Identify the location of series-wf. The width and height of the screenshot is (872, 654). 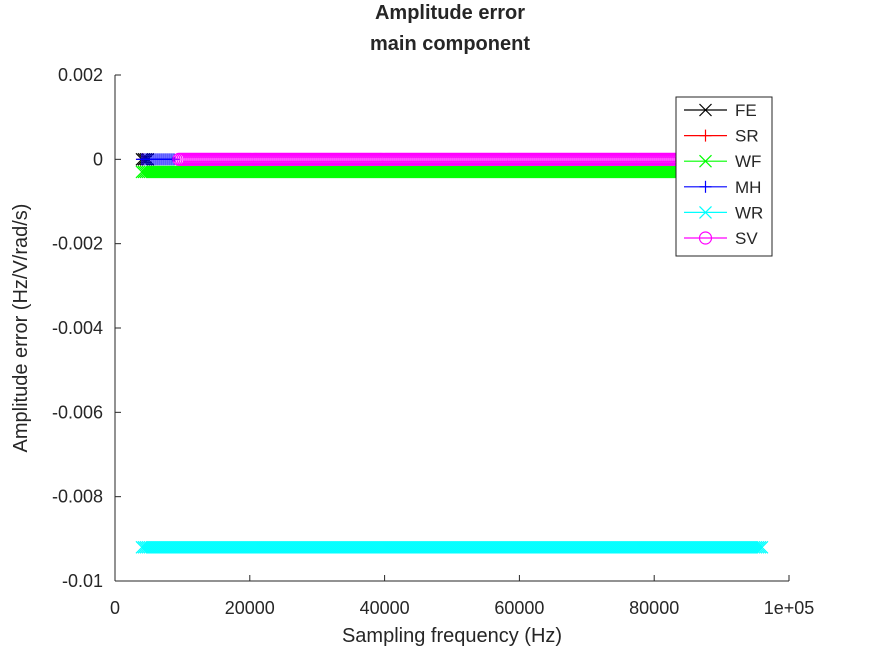
(411, 172).